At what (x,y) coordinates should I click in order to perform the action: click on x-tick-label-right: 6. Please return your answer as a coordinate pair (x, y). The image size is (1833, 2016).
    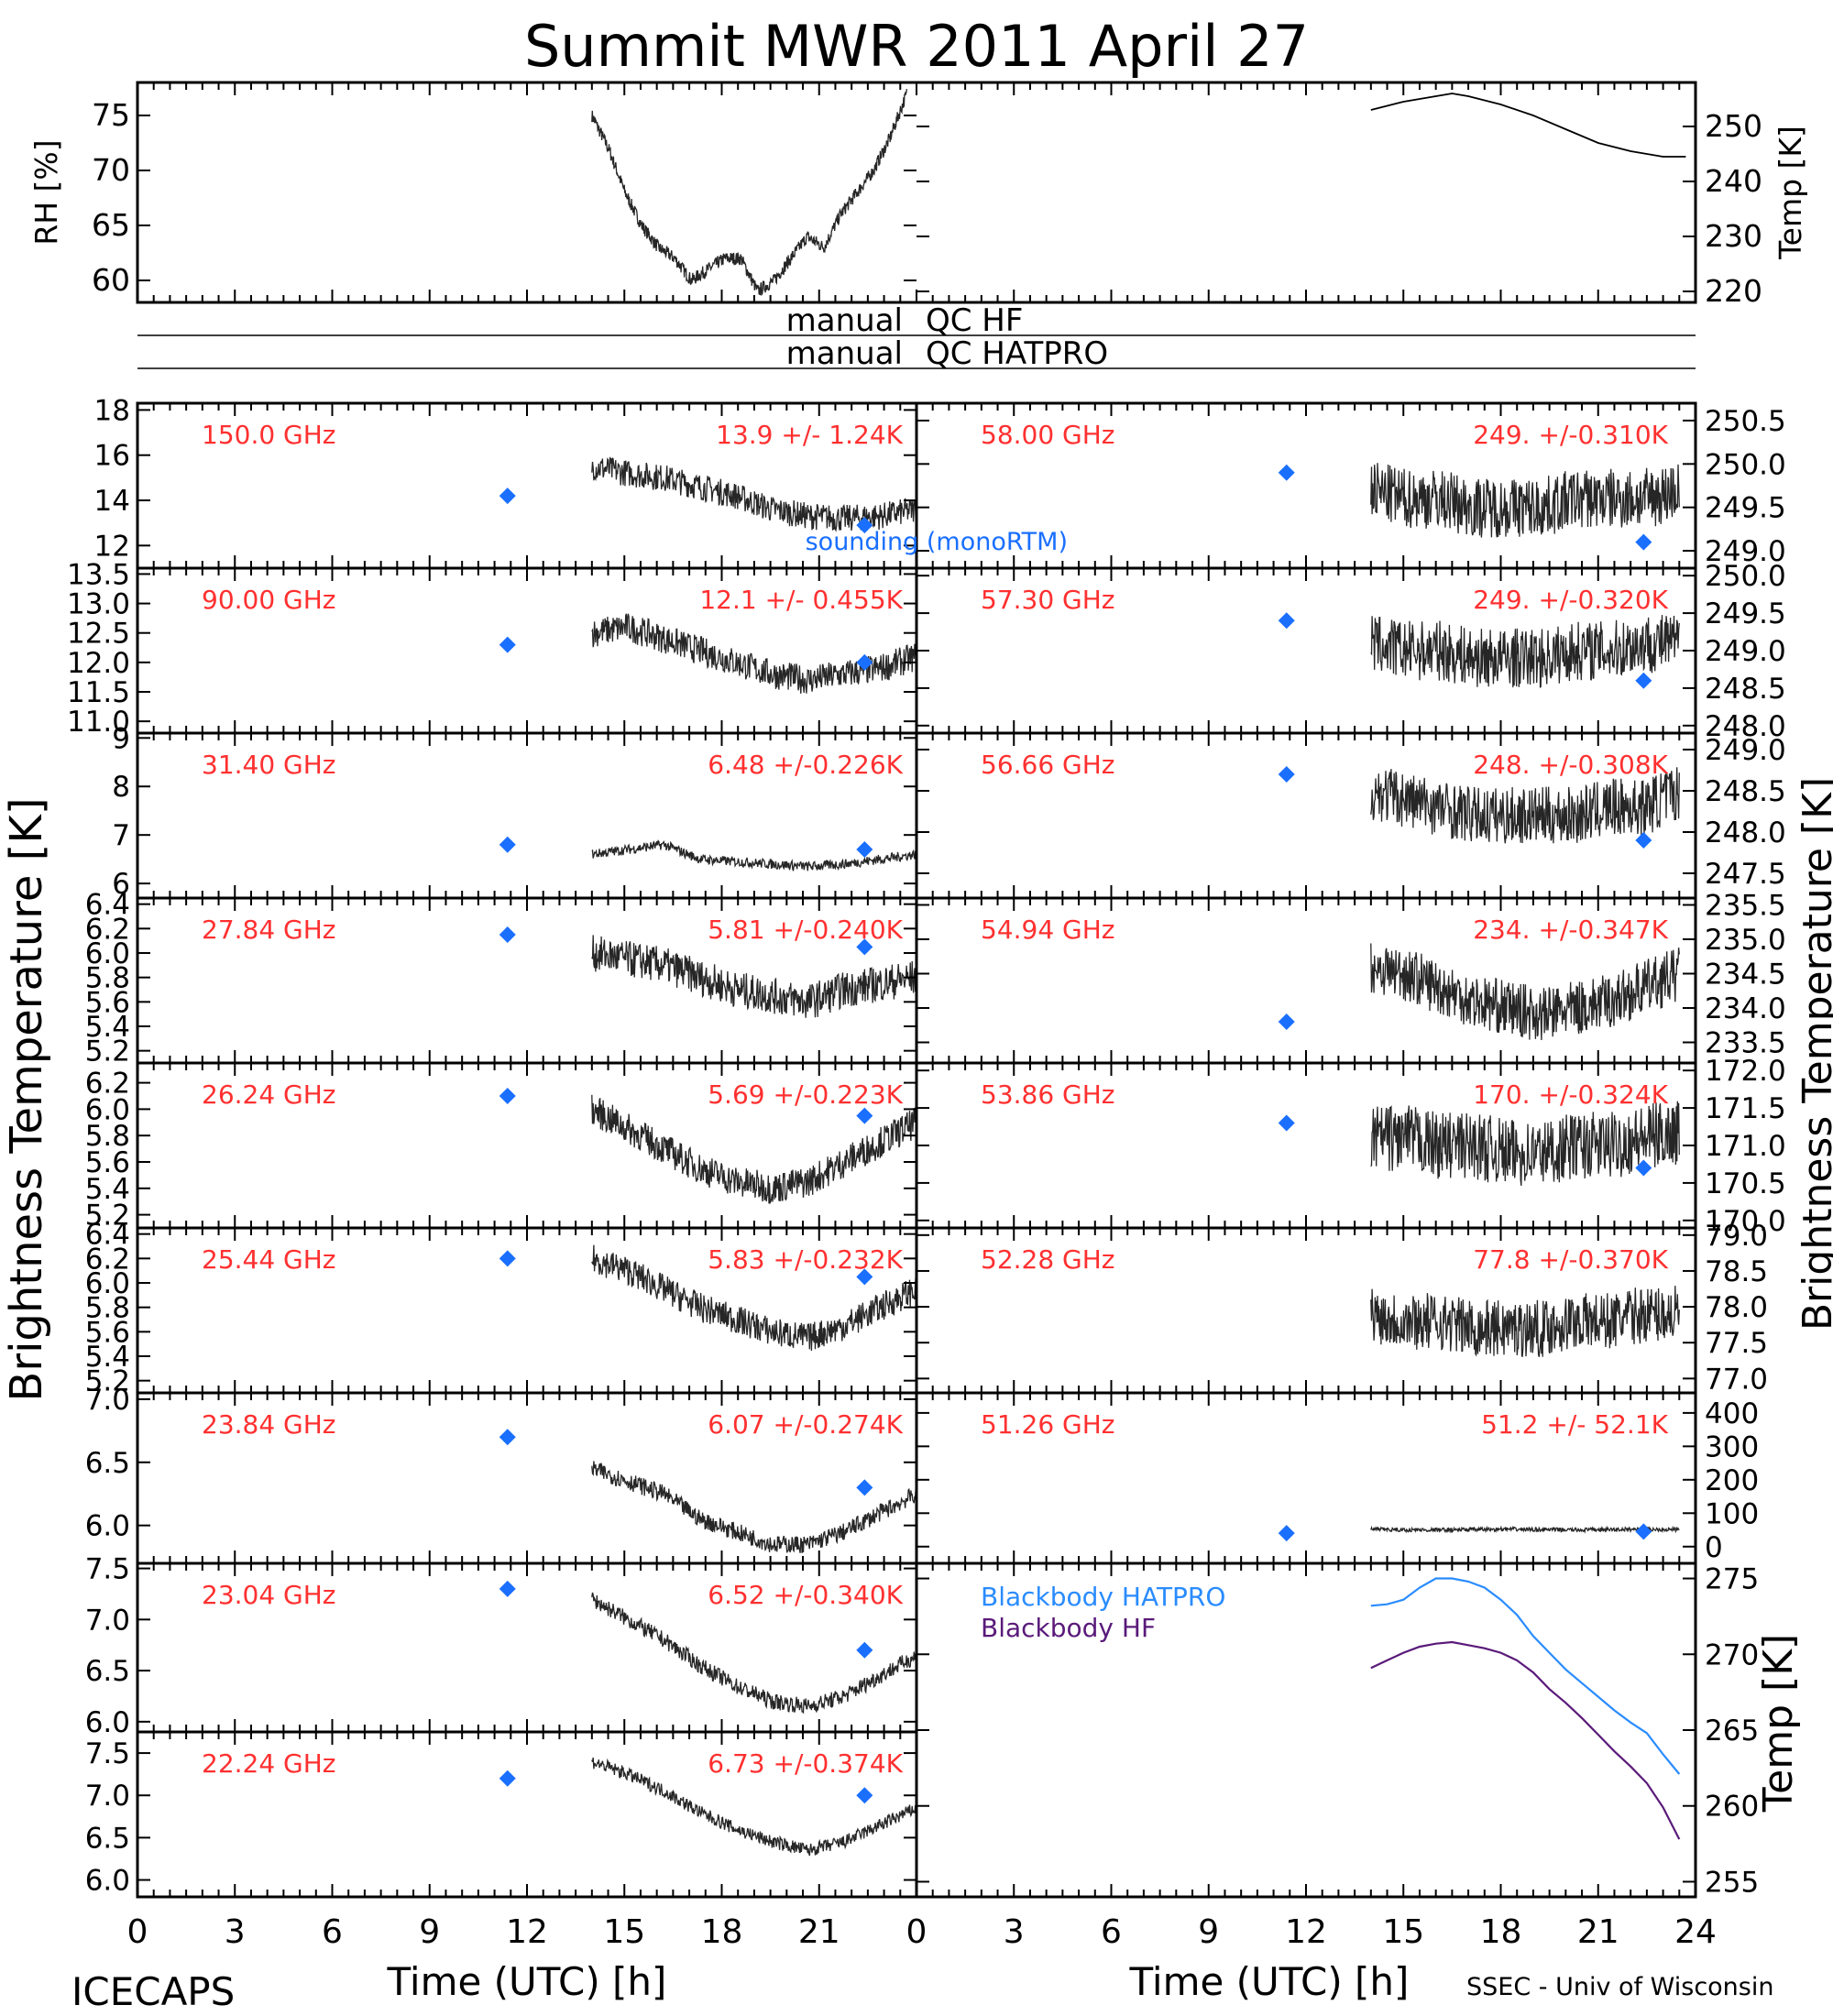
    Looking at the image, I should click on (1111, 1932).